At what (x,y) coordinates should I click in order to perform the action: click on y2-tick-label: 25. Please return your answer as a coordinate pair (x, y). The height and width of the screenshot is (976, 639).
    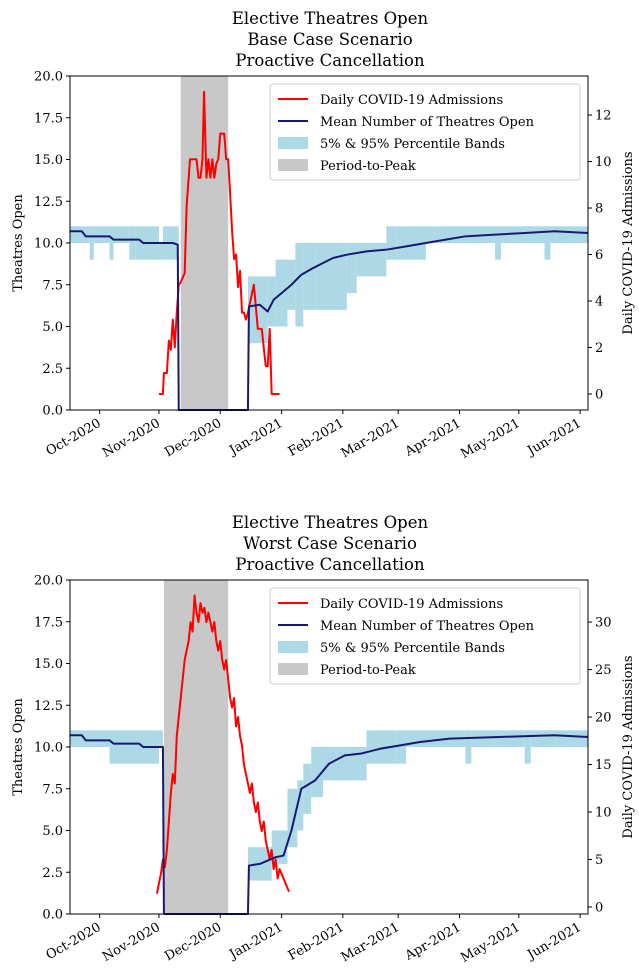
    Looking at the image, I should click on (603, 670).